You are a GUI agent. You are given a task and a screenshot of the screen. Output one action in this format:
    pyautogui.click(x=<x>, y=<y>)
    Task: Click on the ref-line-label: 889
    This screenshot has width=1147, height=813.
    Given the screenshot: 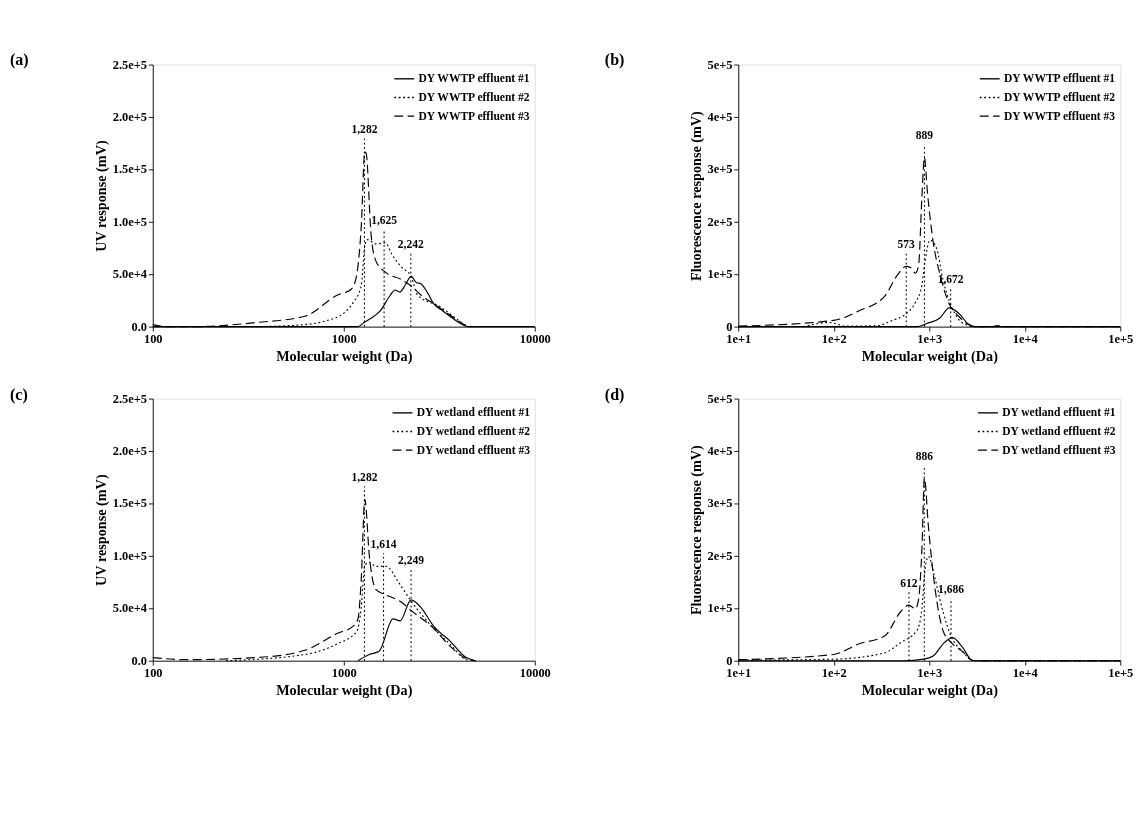 What is the action you would take?
    pyautogui.click(x=924, y=134)
    